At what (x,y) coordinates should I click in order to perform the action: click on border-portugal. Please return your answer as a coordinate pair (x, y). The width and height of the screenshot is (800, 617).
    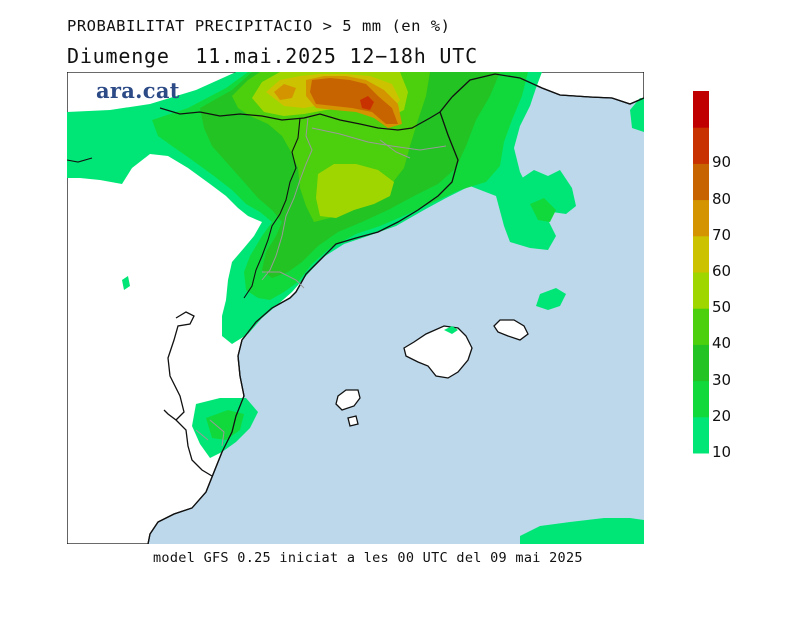
    Looking at the image, I should click on (80, 160).